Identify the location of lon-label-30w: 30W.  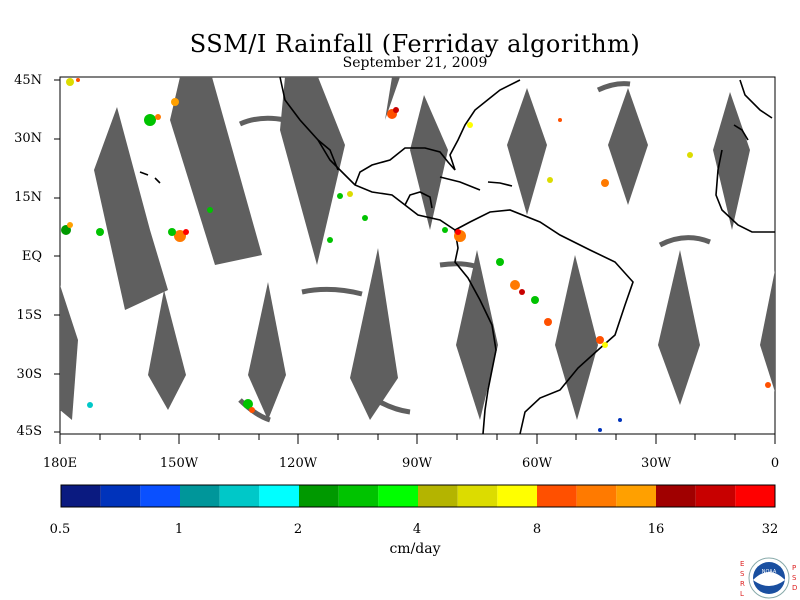
(656, 463).